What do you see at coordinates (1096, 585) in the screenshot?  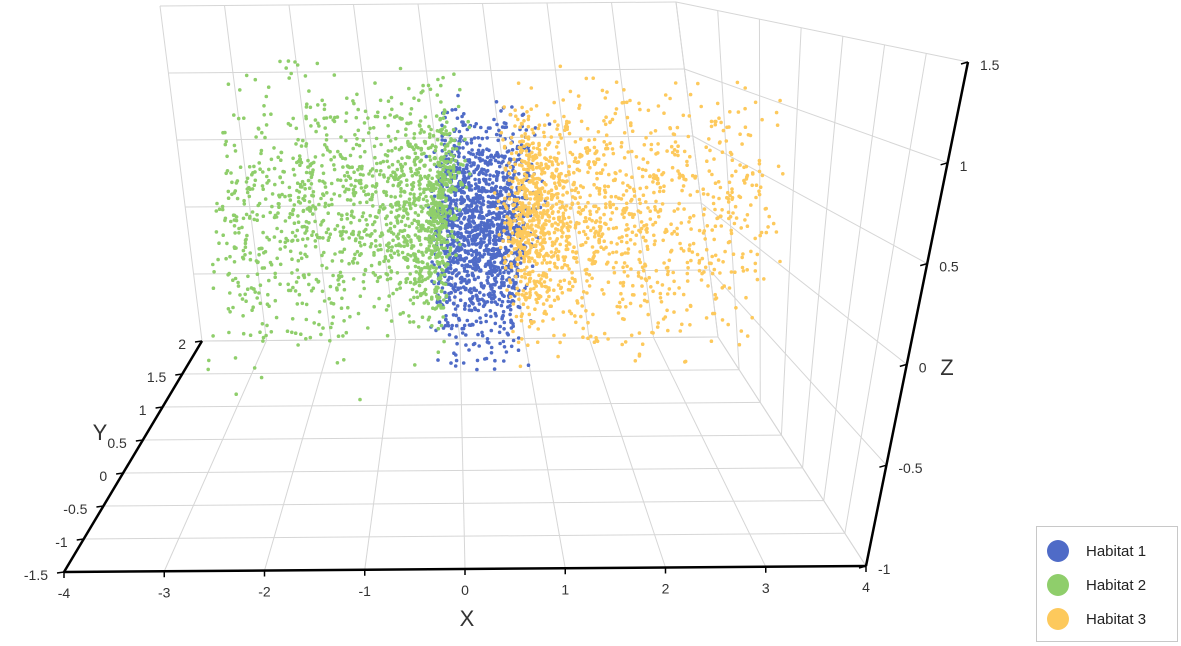 I see `legend-item-habitat-2: Habitat 2` at bounding box center [1096, 585].